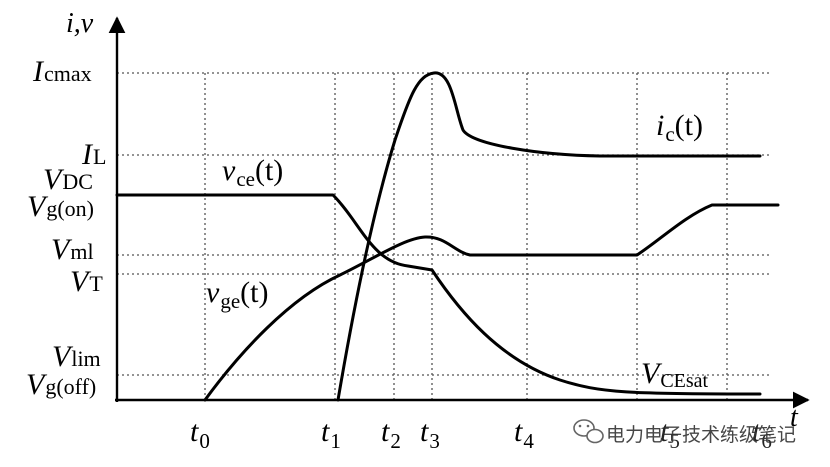 The image size is (830, 467). I want to click on svg-text: t4, so click(524, 434).